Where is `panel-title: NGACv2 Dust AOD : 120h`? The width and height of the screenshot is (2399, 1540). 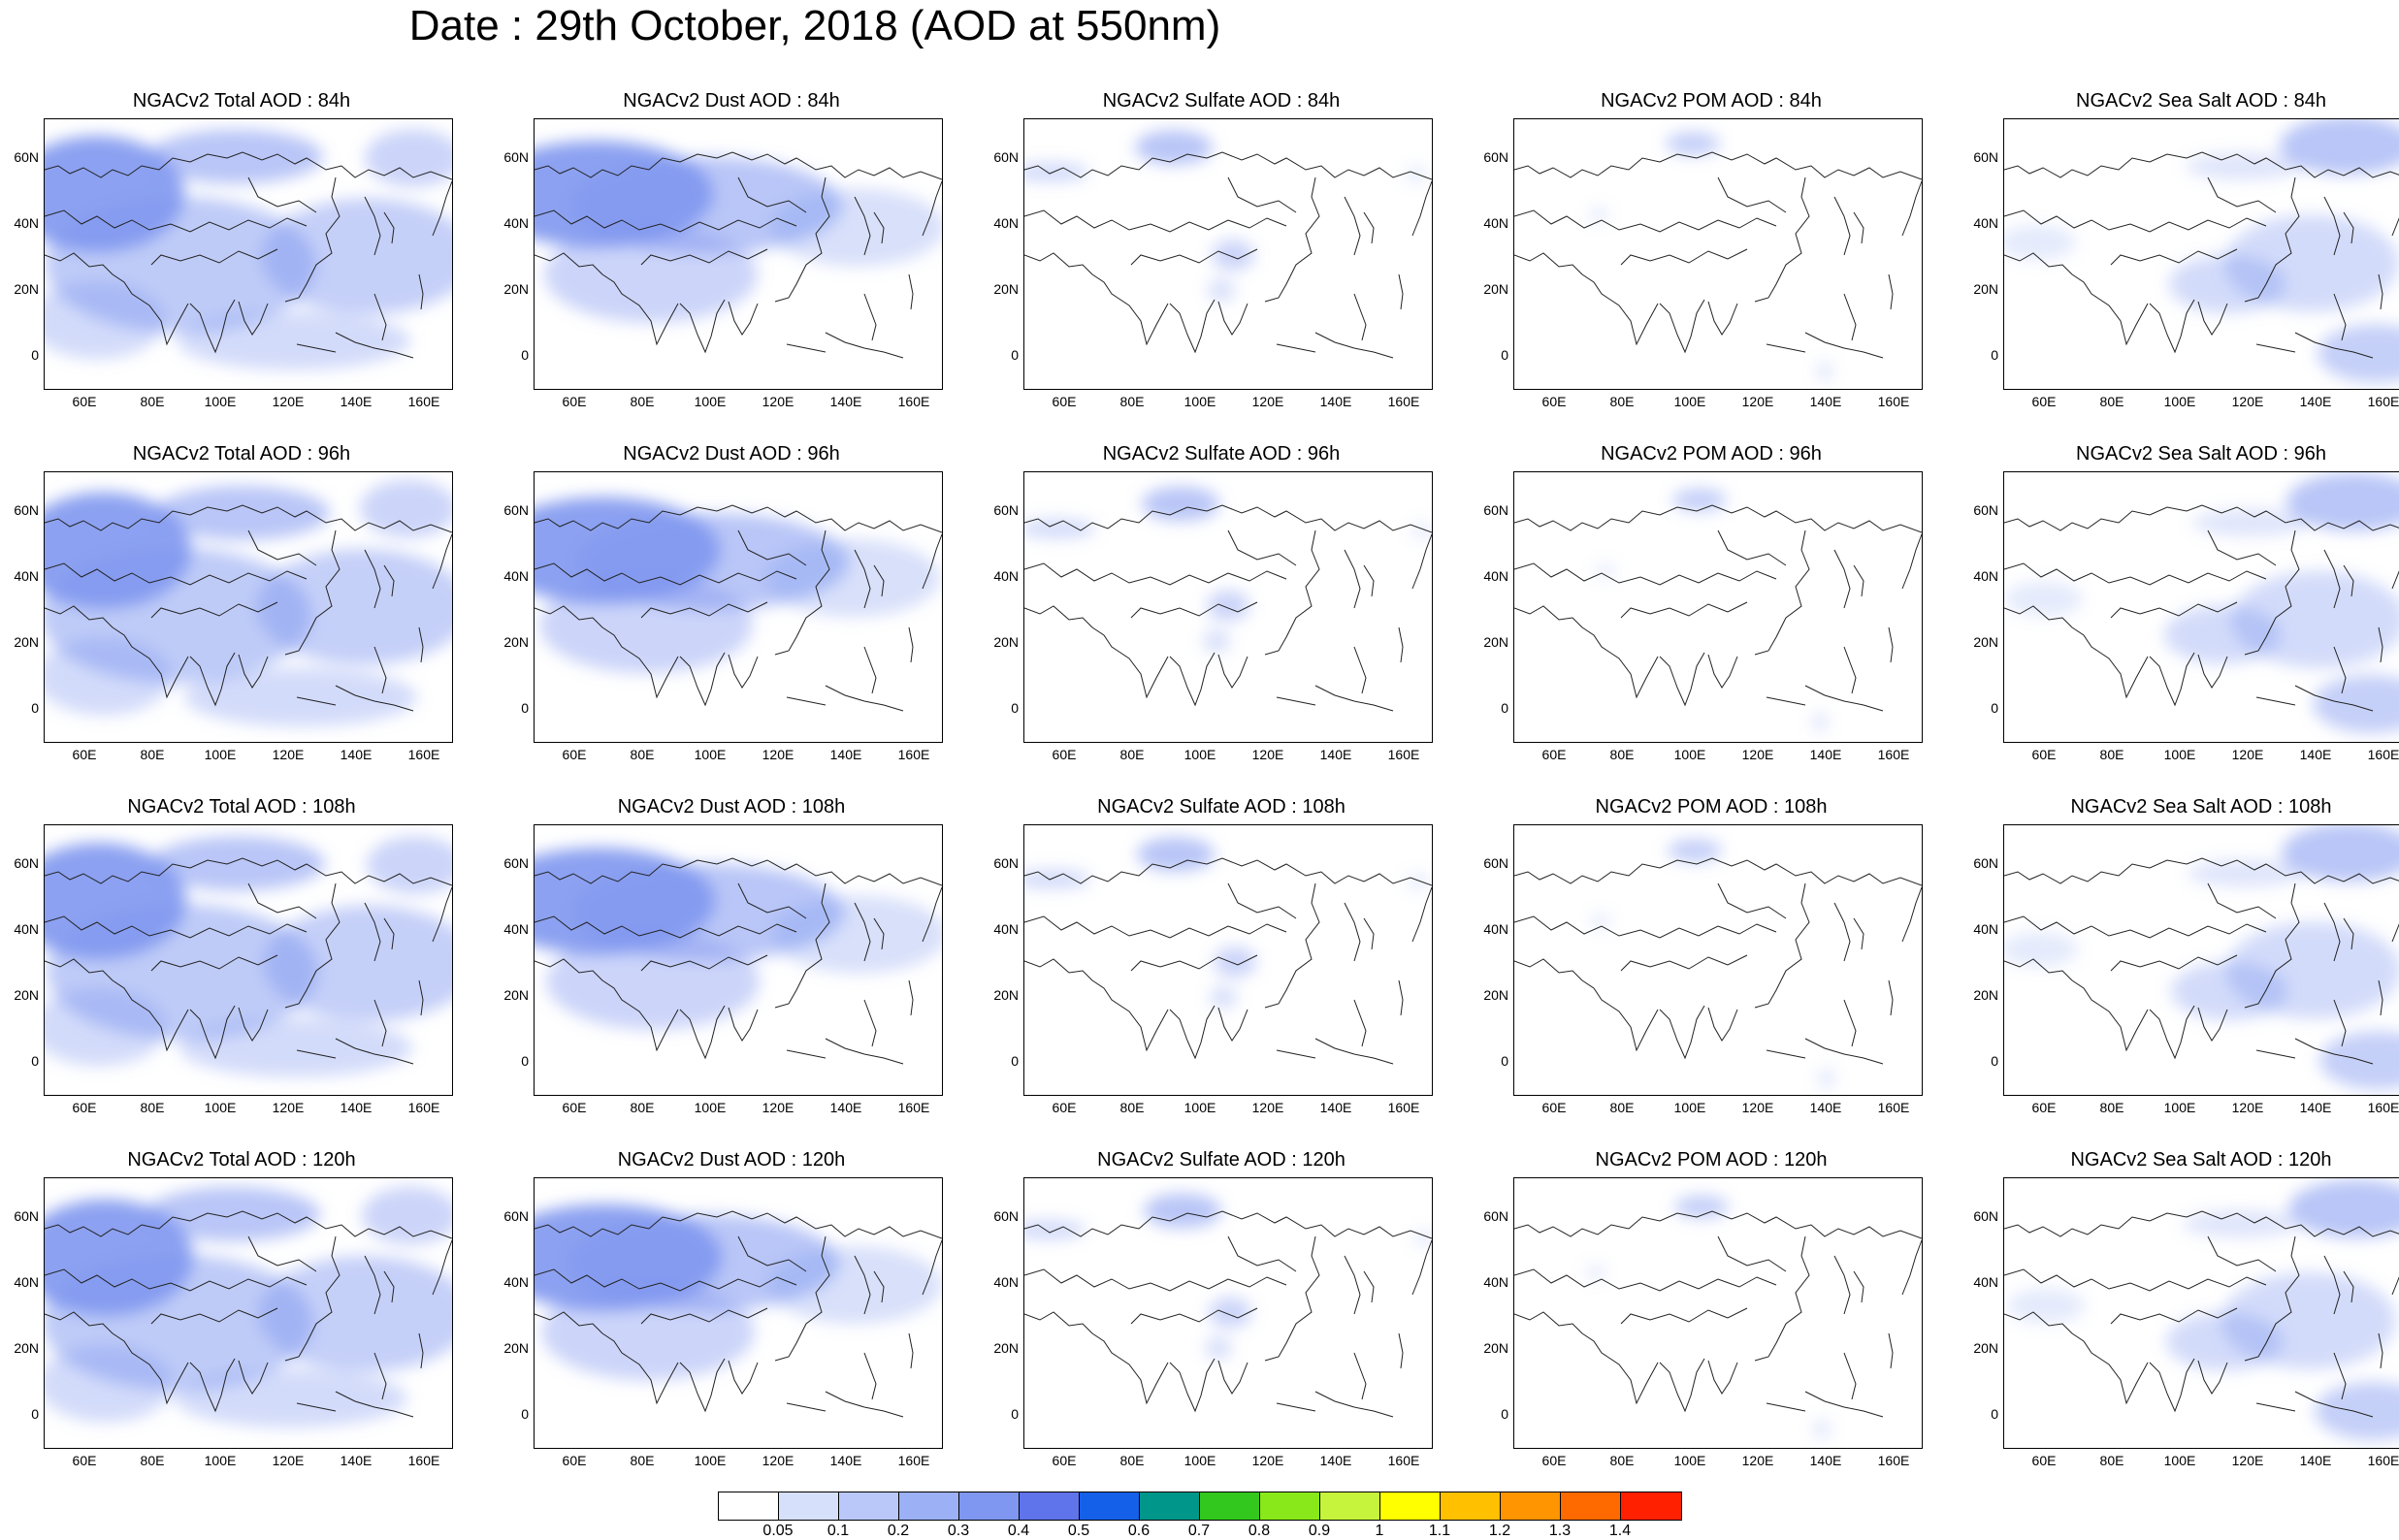
panel-title: NGACv2 Dust AOD : 120h is located at coordinates (732, 1160).